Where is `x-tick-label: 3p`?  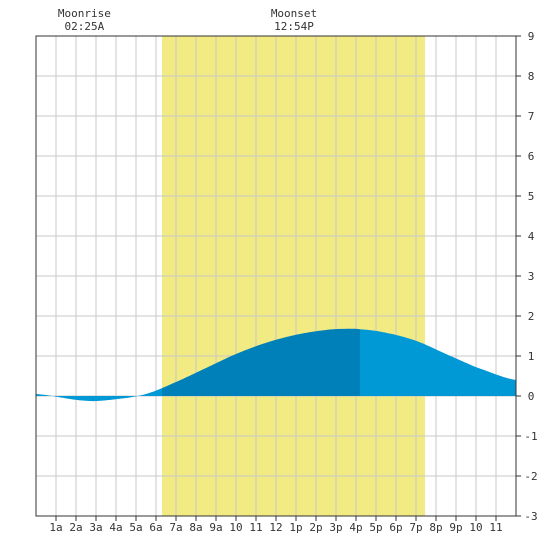 x-tick-label: 3p is located at coordinates (335, 527).